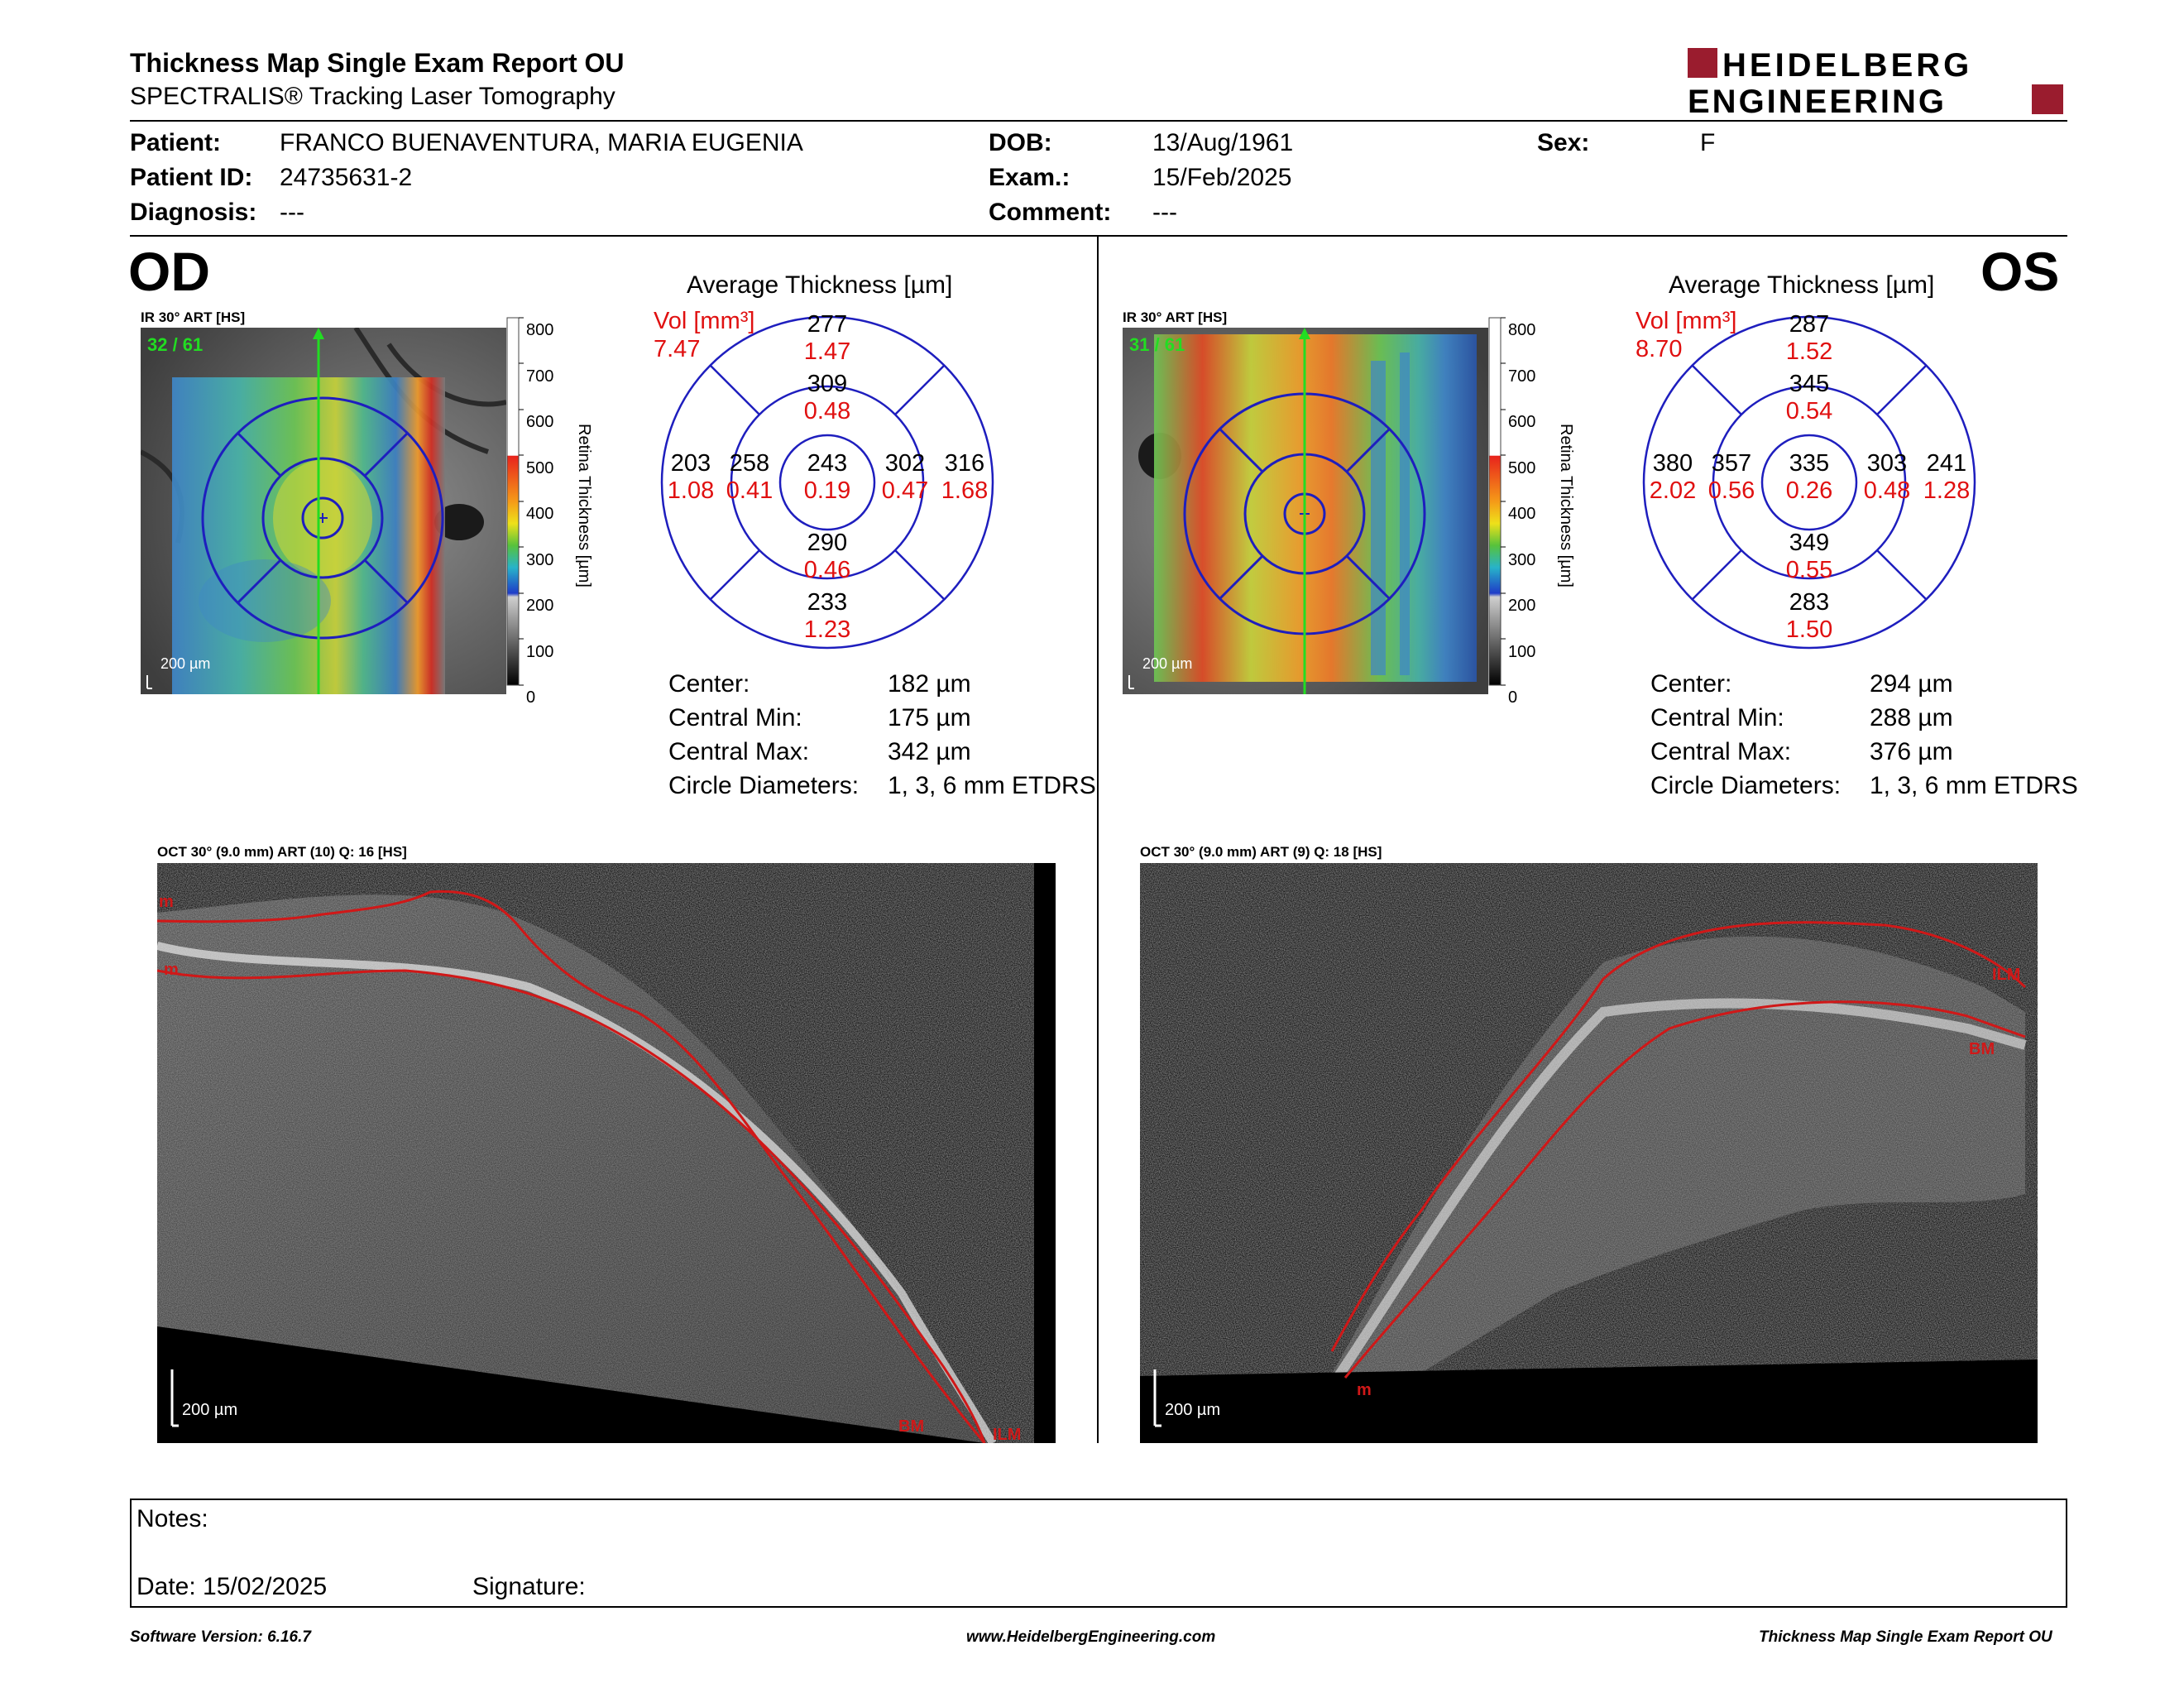 The height and width of the screenshot is (1688, 2184). What do you see at coordinates (1721, 751) in the screenshot?
I see `os-max-stat-label: Central Max:` at bounding box center [1721, 751].